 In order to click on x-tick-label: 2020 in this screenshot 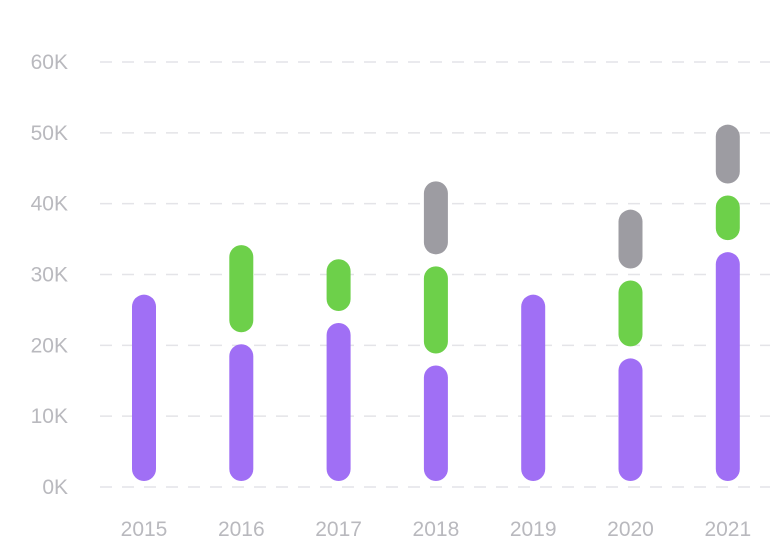, I will do `click(630, 529)`.